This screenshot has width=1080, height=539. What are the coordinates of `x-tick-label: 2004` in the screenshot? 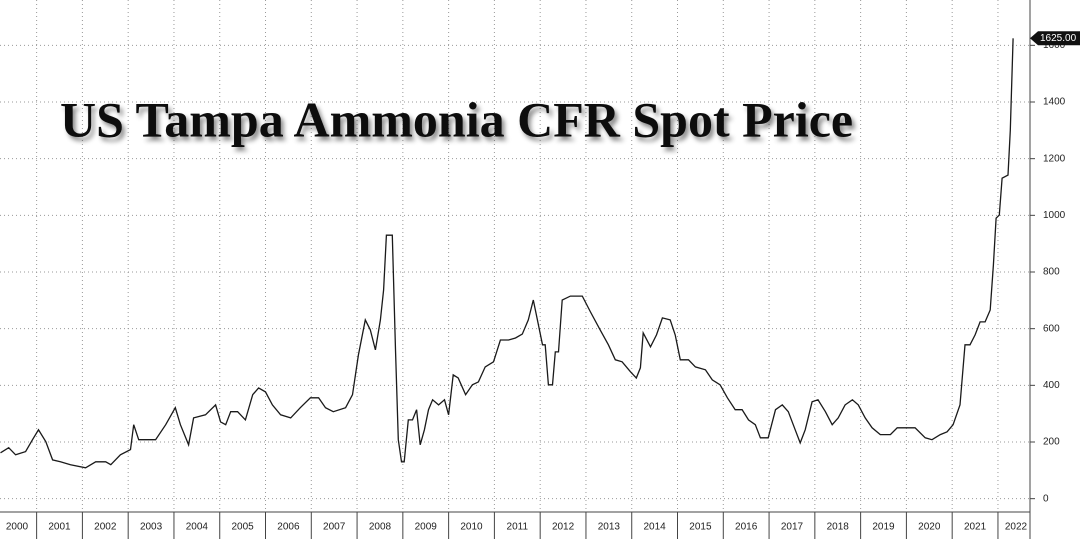 It's located at (197, 527).